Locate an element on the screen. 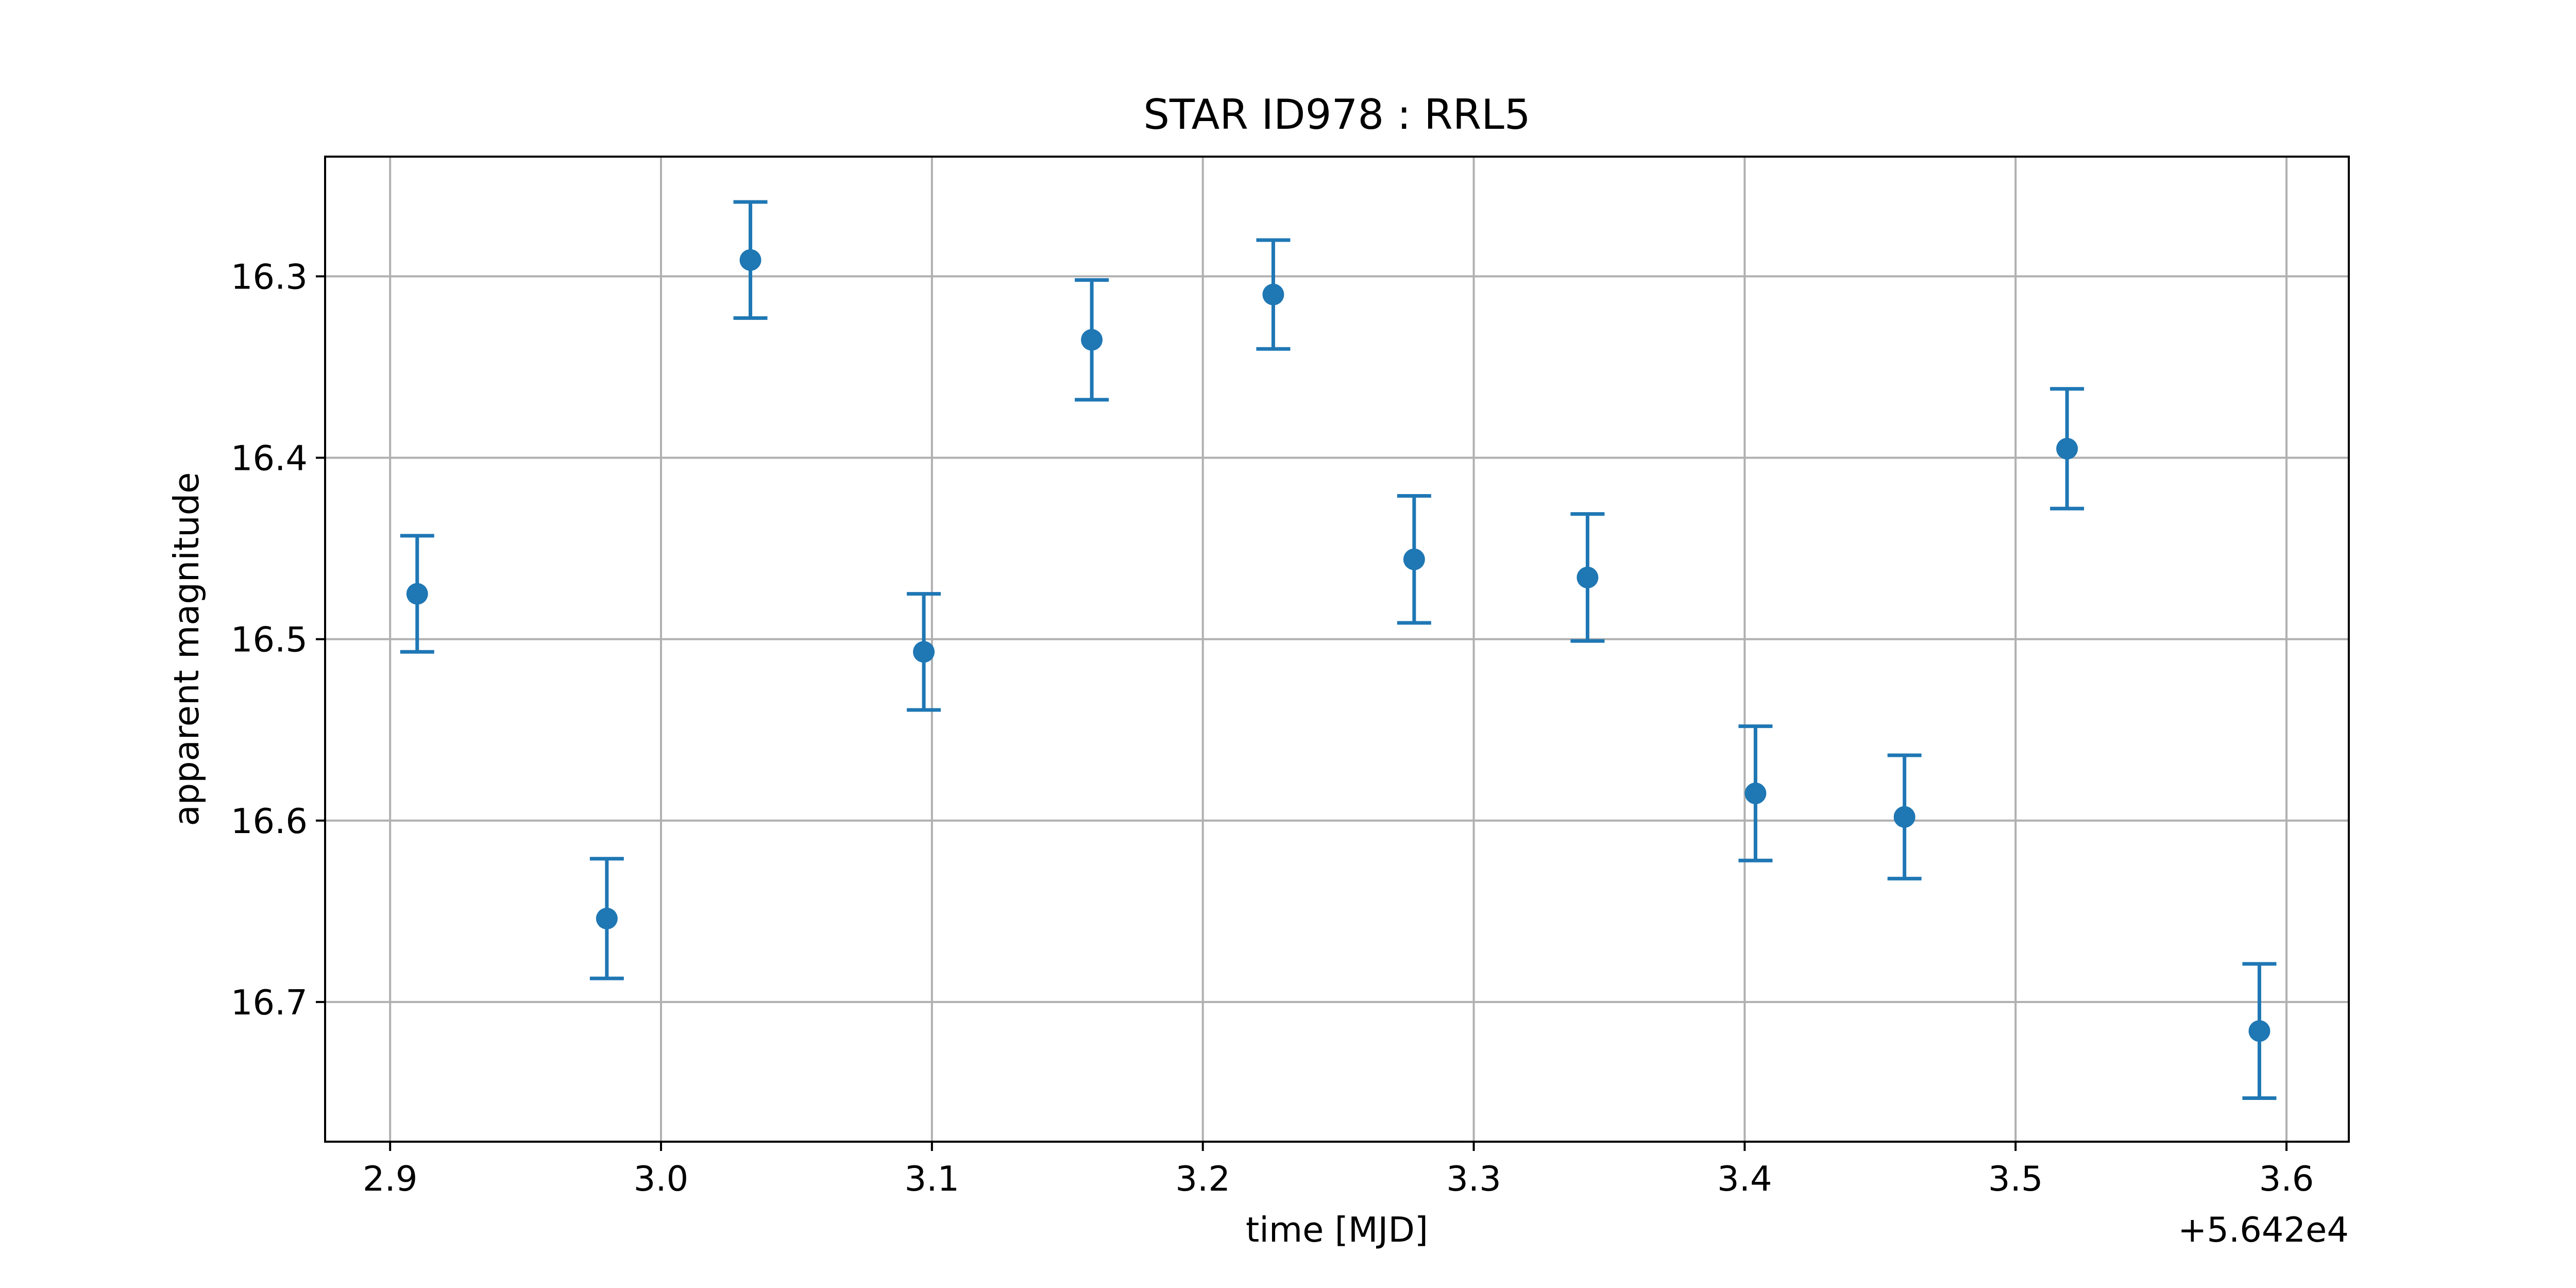  y-tick-label: 16.7 is located at coordinates (269, 1003).